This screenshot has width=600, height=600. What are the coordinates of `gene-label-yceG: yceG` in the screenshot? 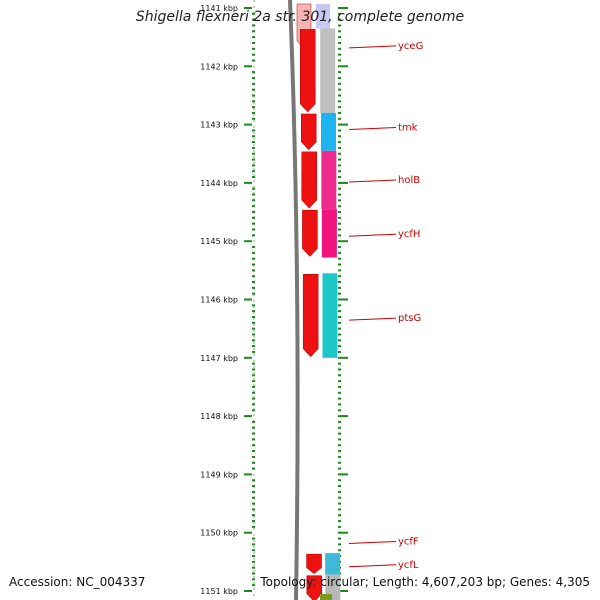 It's located at (410, 46).